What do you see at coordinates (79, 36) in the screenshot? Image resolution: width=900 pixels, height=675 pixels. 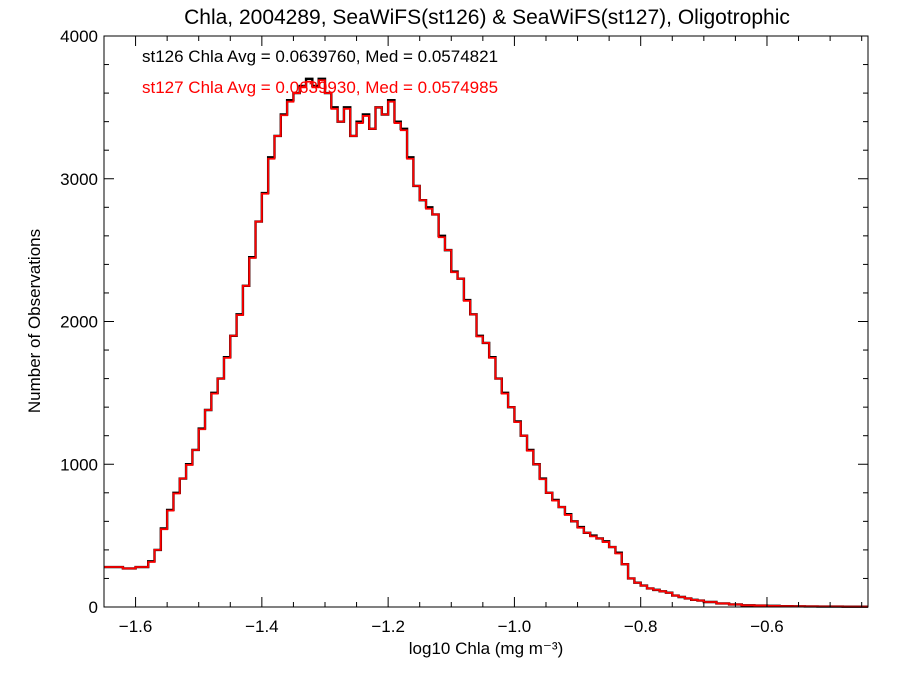 I see `y-tick-label: 4000` at bounding box center [79, 36].